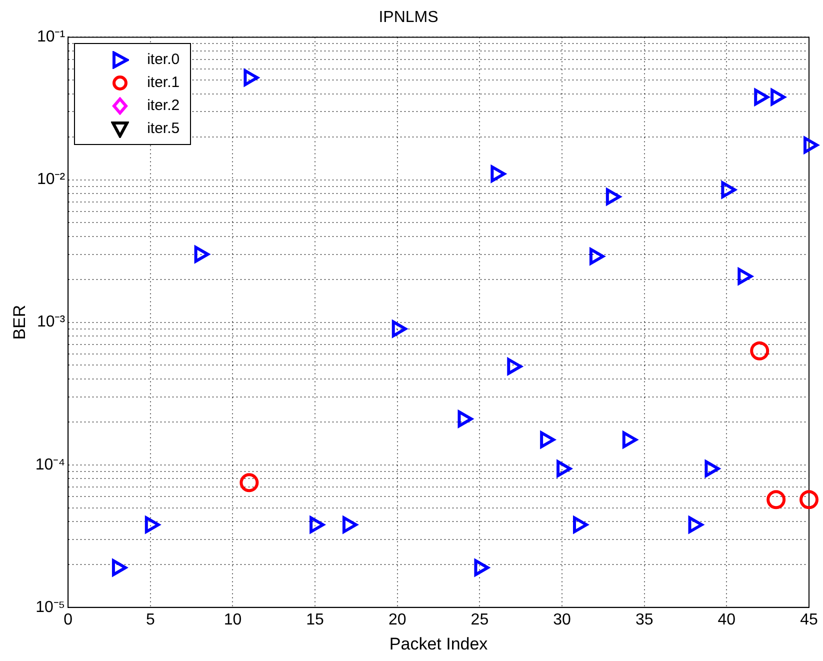 The height and width of the screenshot is (661, 823). What do you see at coordinates (438, 644) in the screenshot?
I see `x-axis-title: Packet Index` at bounding box center [438, 644].